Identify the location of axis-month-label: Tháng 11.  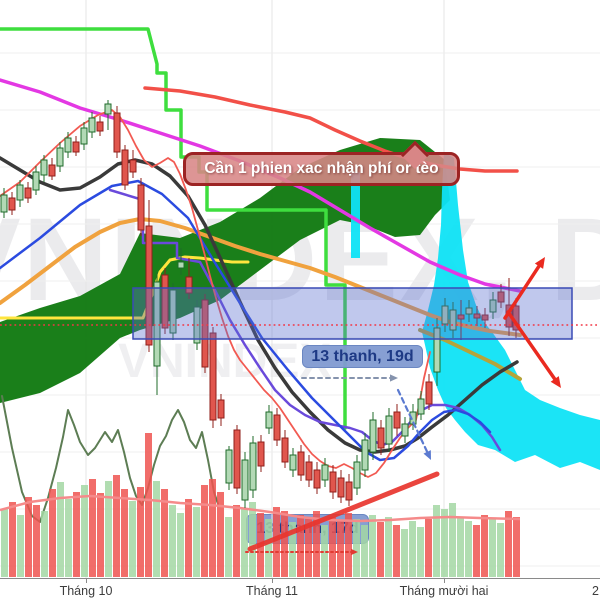
(272, 591).